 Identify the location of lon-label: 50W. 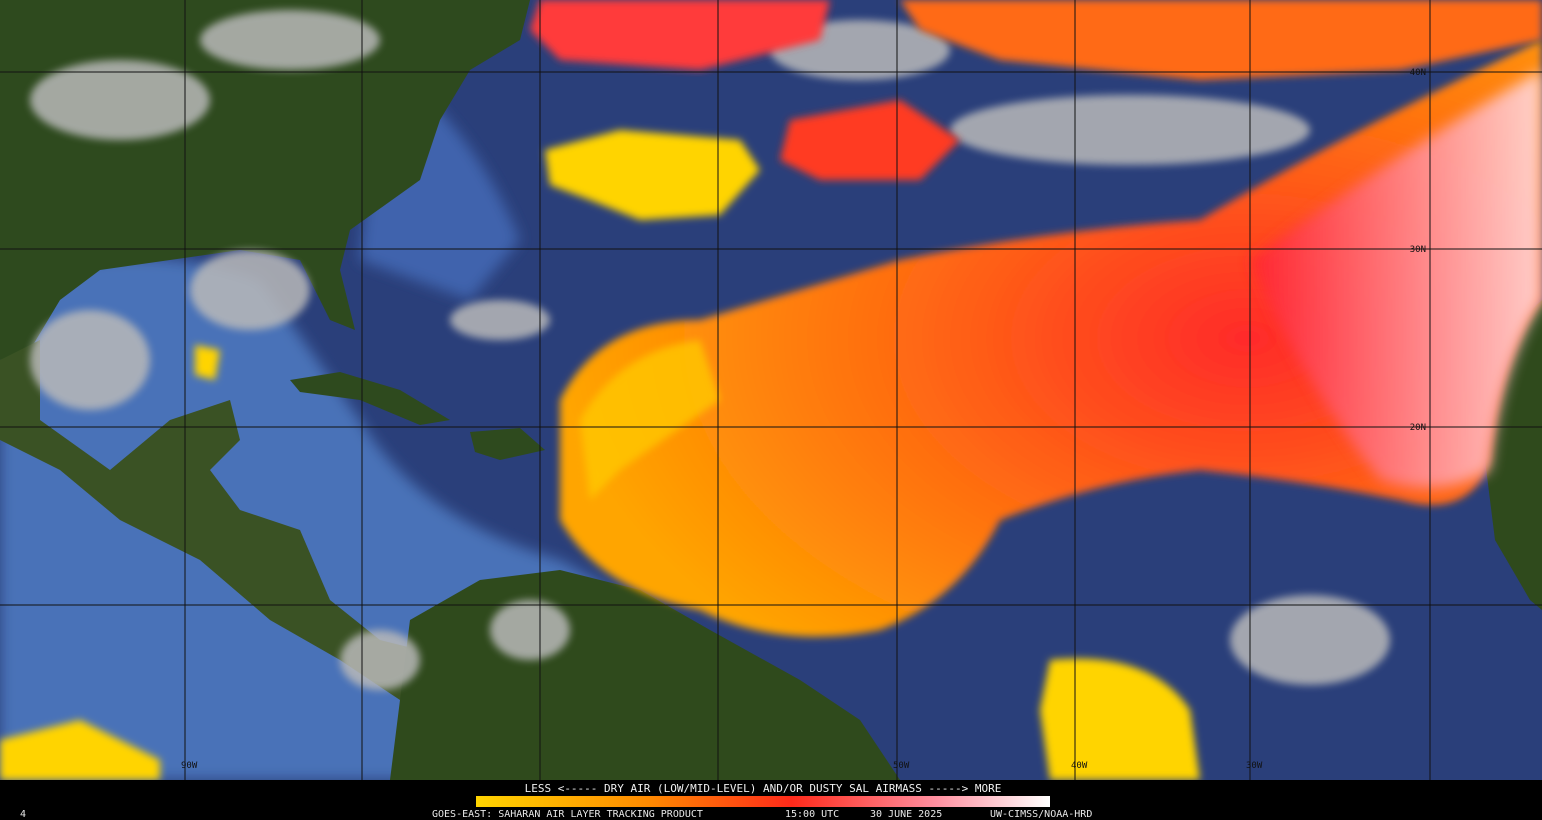
(901, 766).